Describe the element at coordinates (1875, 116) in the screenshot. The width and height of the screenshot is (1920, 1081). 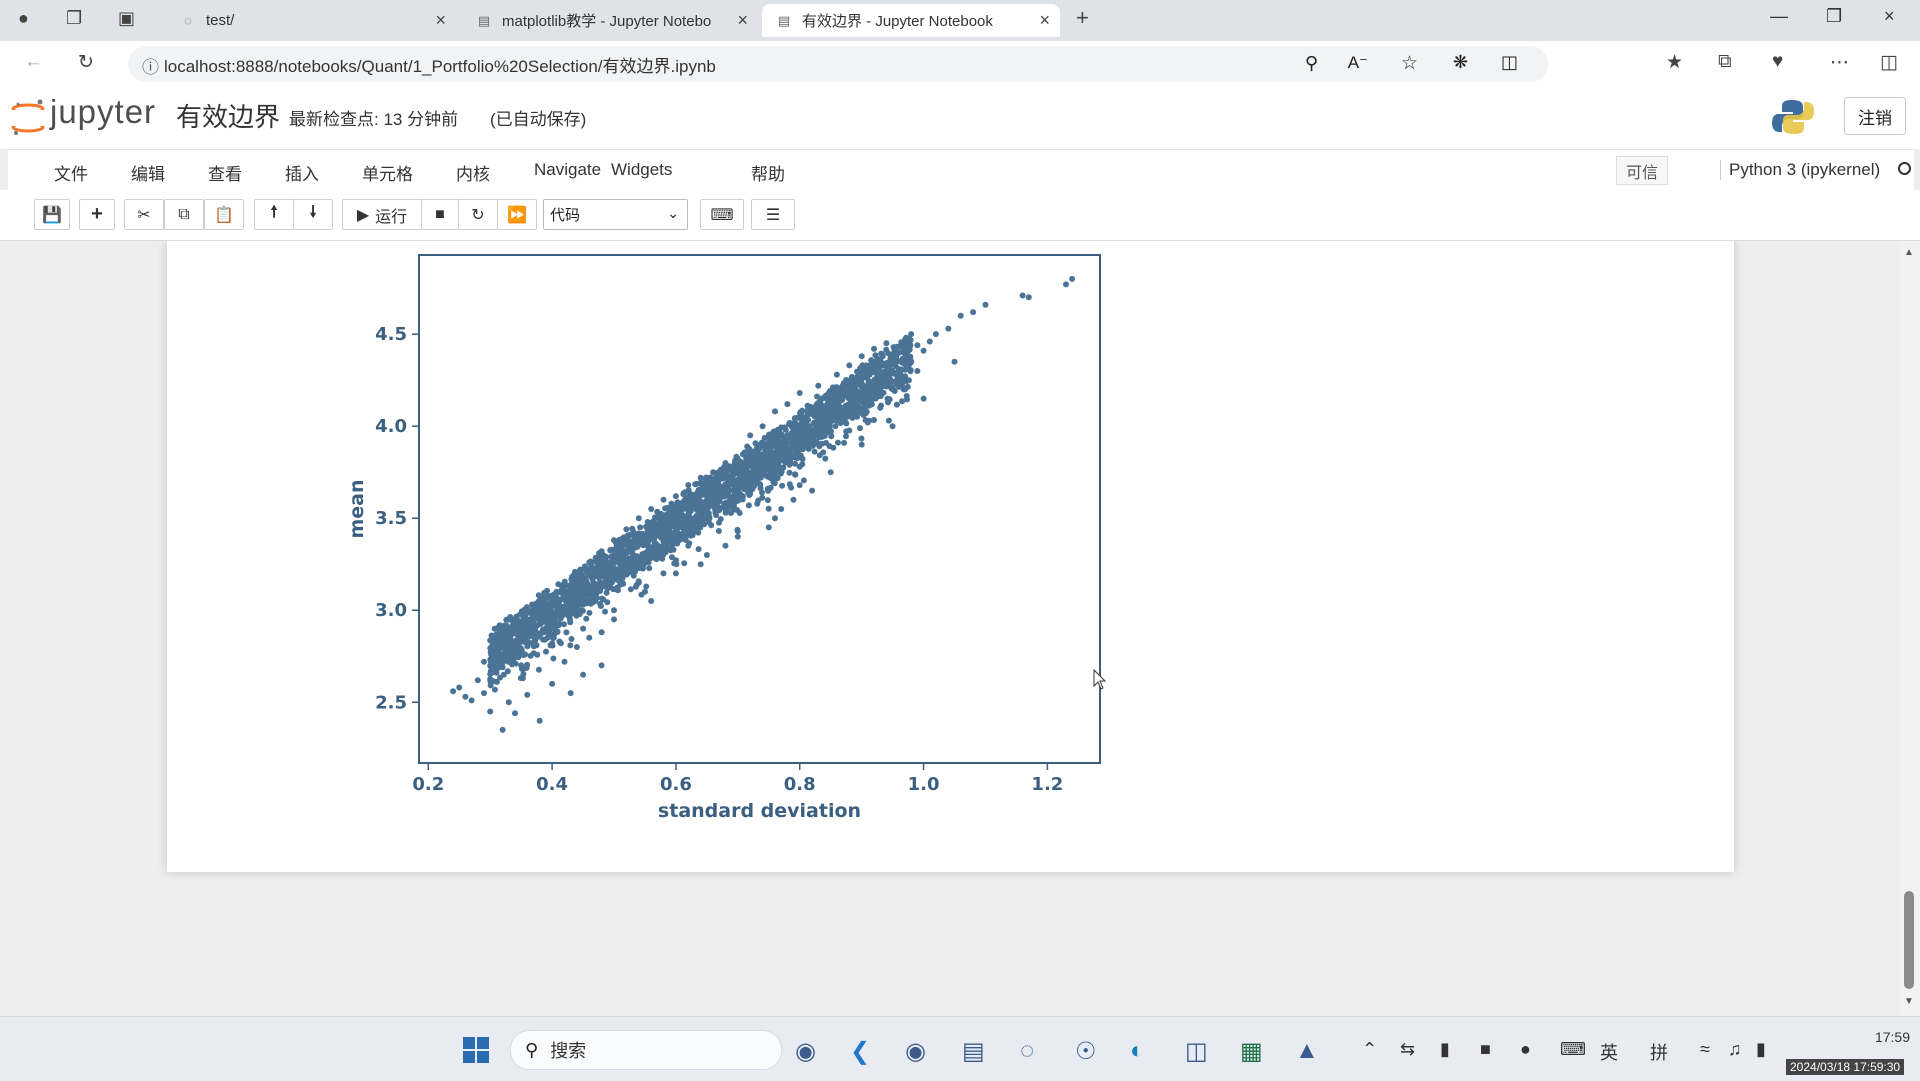
I see `logout-button: 注销` at that location.